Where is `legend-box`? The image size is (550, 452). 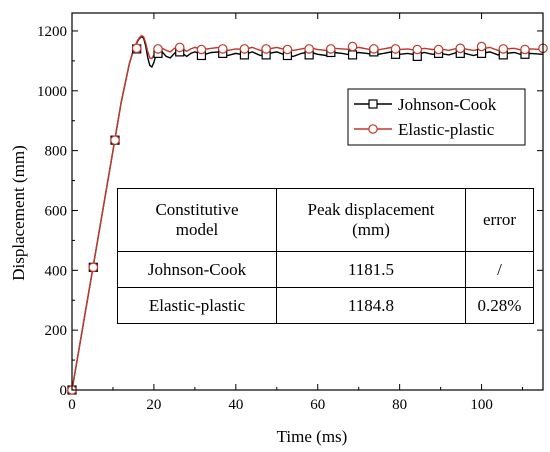 legend-box is located at coordinates (436, 117).